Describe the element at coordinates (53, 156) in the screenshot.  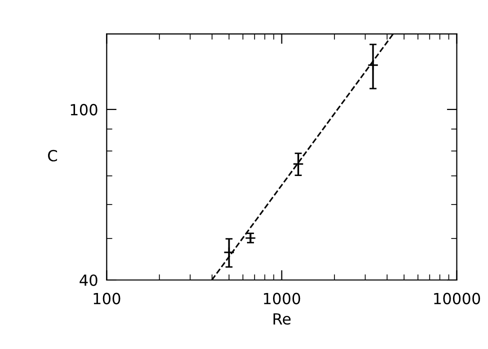
I see `y-axis-title: C` at that location.